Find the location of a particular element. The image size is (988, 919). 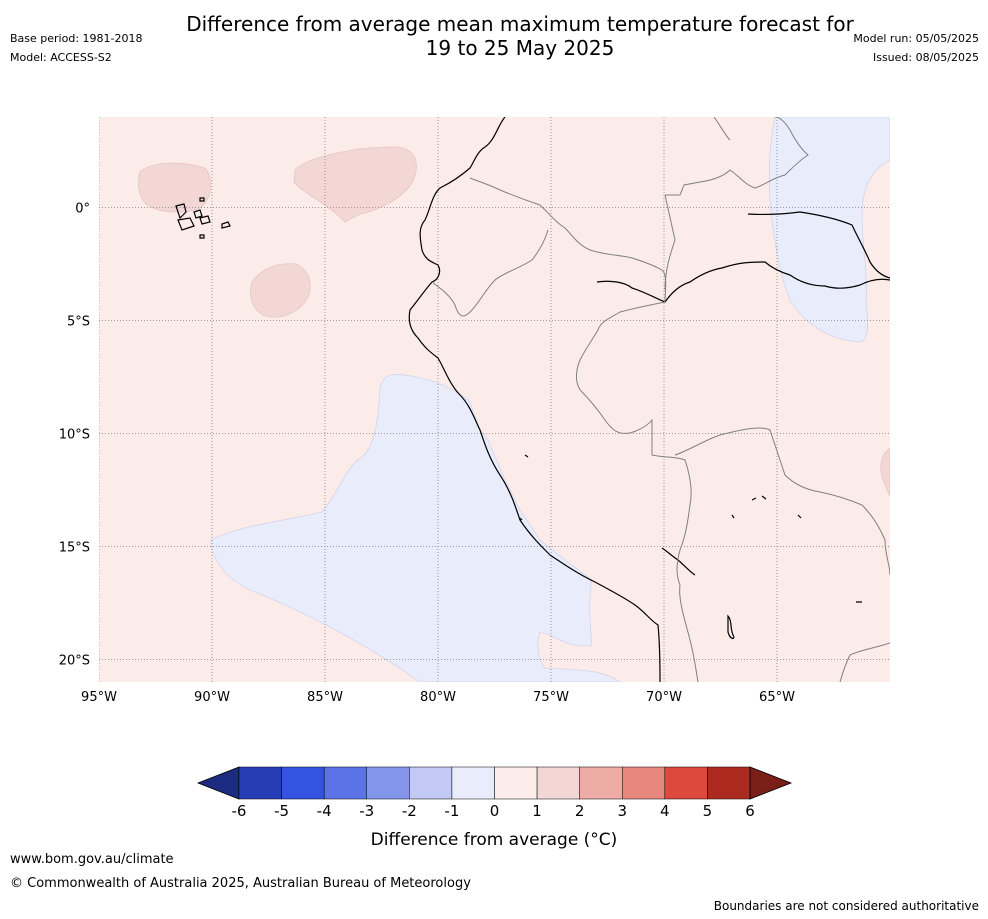

latitude-tick-label: 5°S is located at coordinates (78, 321).